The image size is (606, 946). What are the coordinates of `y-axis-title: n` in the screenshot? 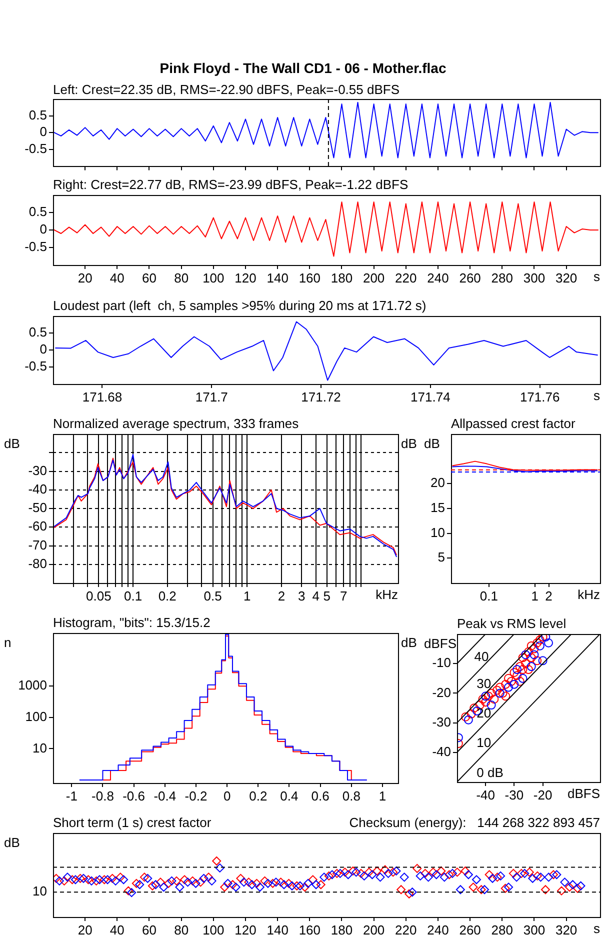 It's located at (8, 642).